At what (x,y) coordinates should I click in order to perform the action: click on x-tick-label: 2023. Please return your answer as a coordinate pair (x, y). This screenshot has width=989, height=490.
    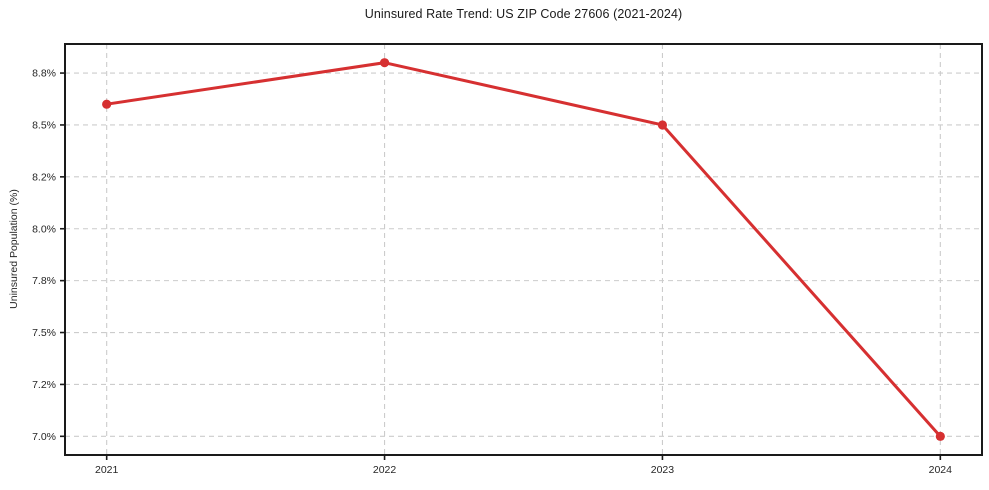
    Looking at the image, I should click on (663, 470).